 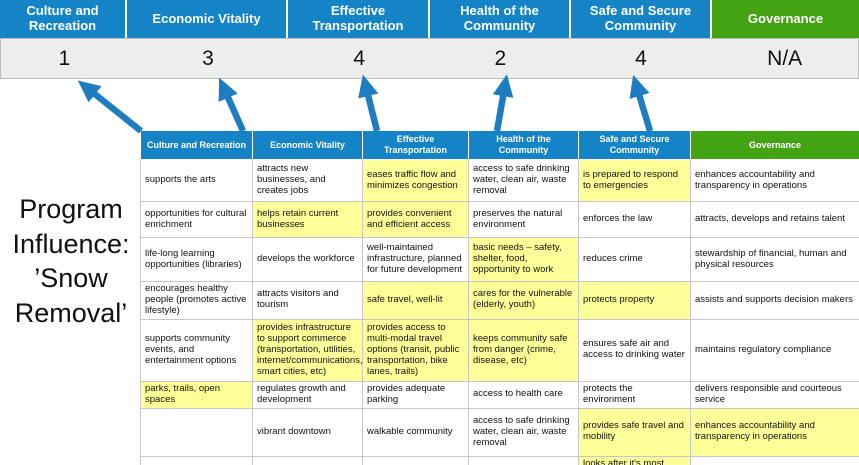 I want to click on matrix-header-cell: Culture and Recreation, so click(x=196, y=145).